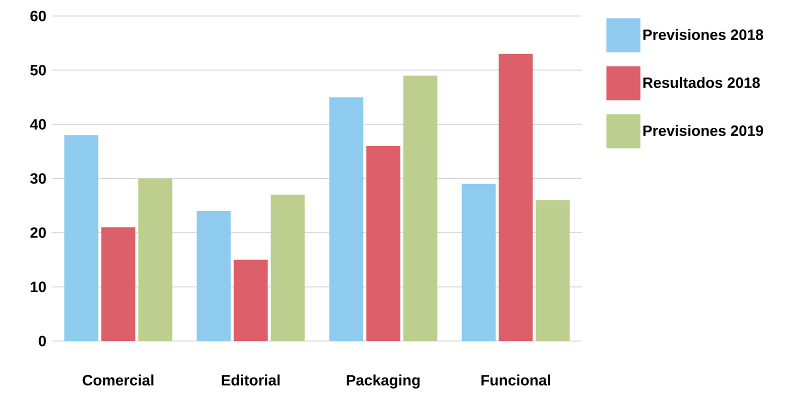 This screenshot has height=411, width=808. I want to click on legend-label: Resultados 2018, so click(701, 82).